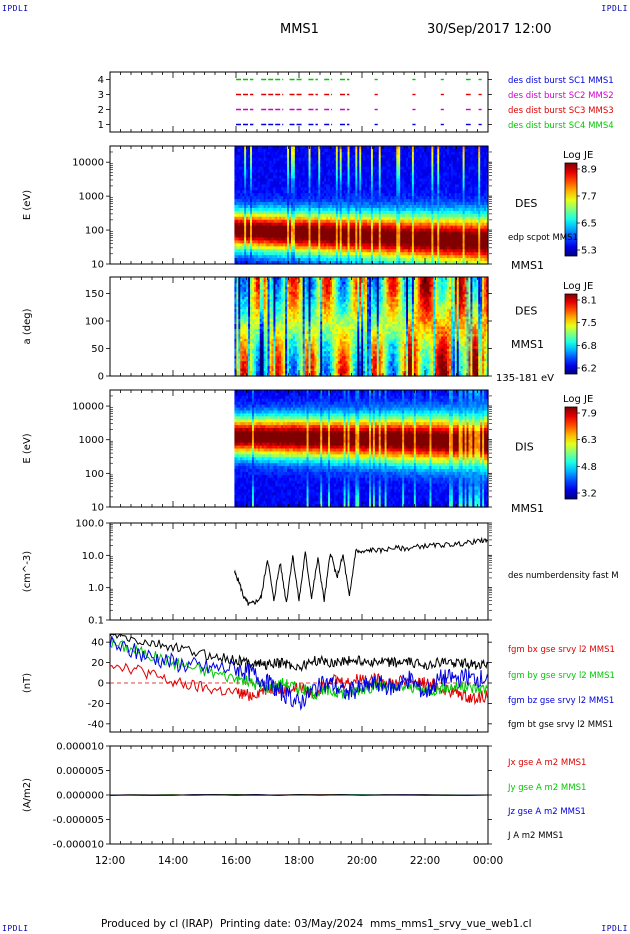 This screenshot has width=630, height=934. I want to click on y-tick-label-bfield: -20, so click(96, 704).